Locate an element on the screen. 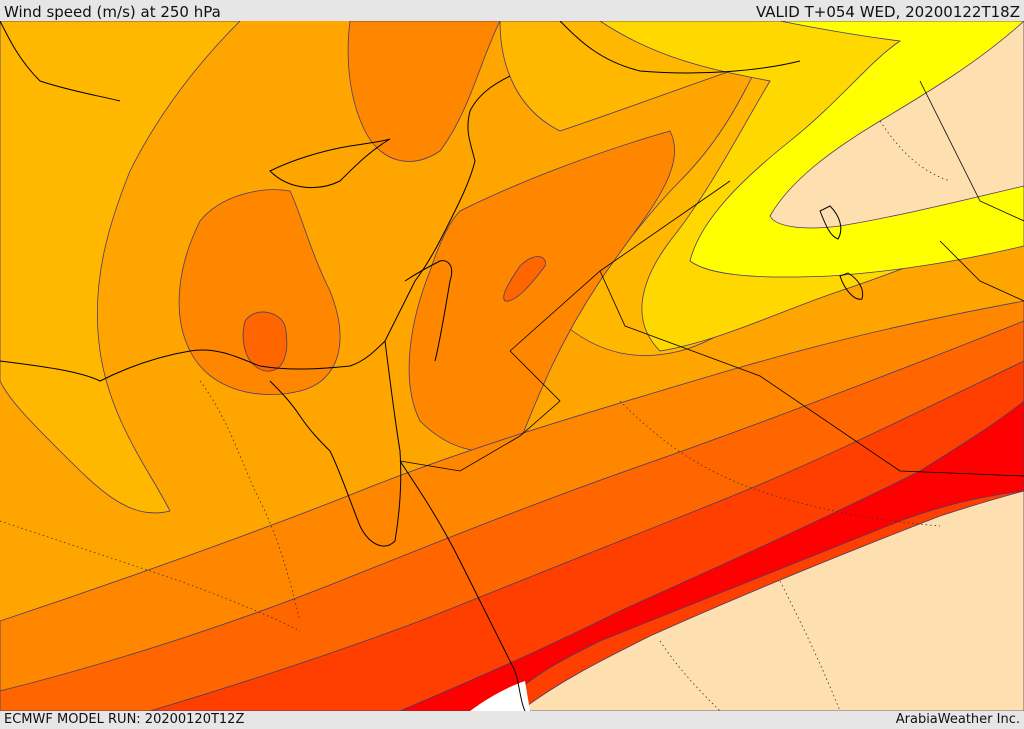  band-pale-se is located at coordinates (771, 600).